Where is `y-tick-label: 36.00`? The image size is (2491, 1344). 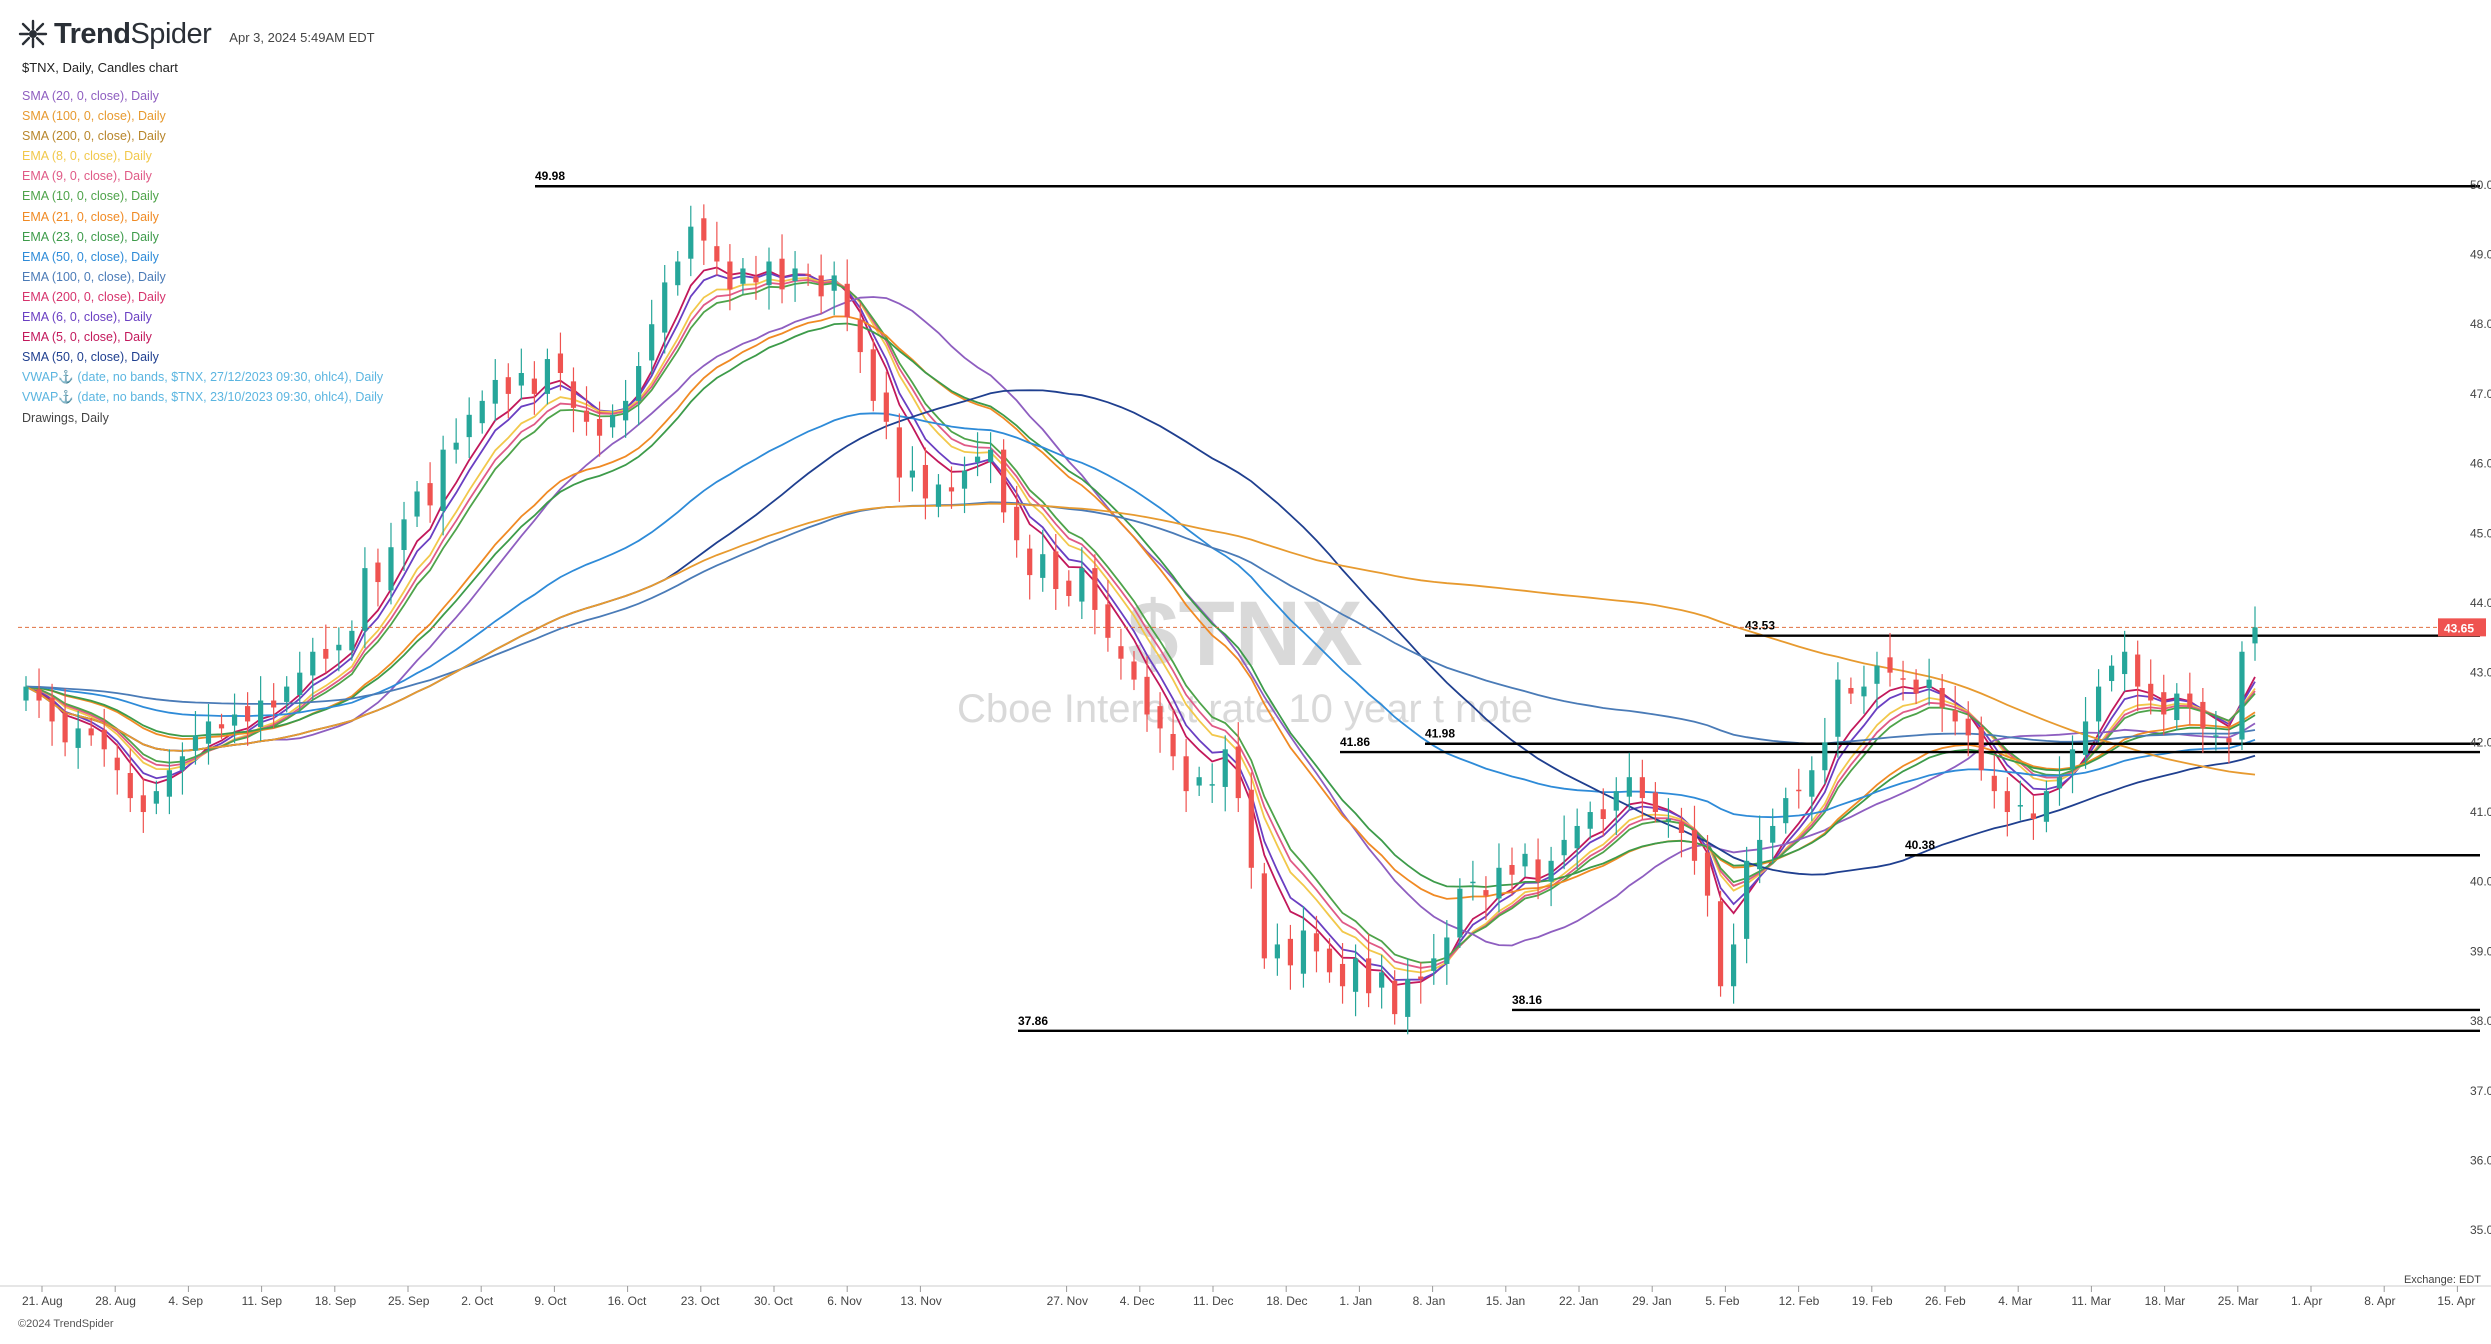
y-tick-label: 36.00 is located at coordinates (2480, 1160).